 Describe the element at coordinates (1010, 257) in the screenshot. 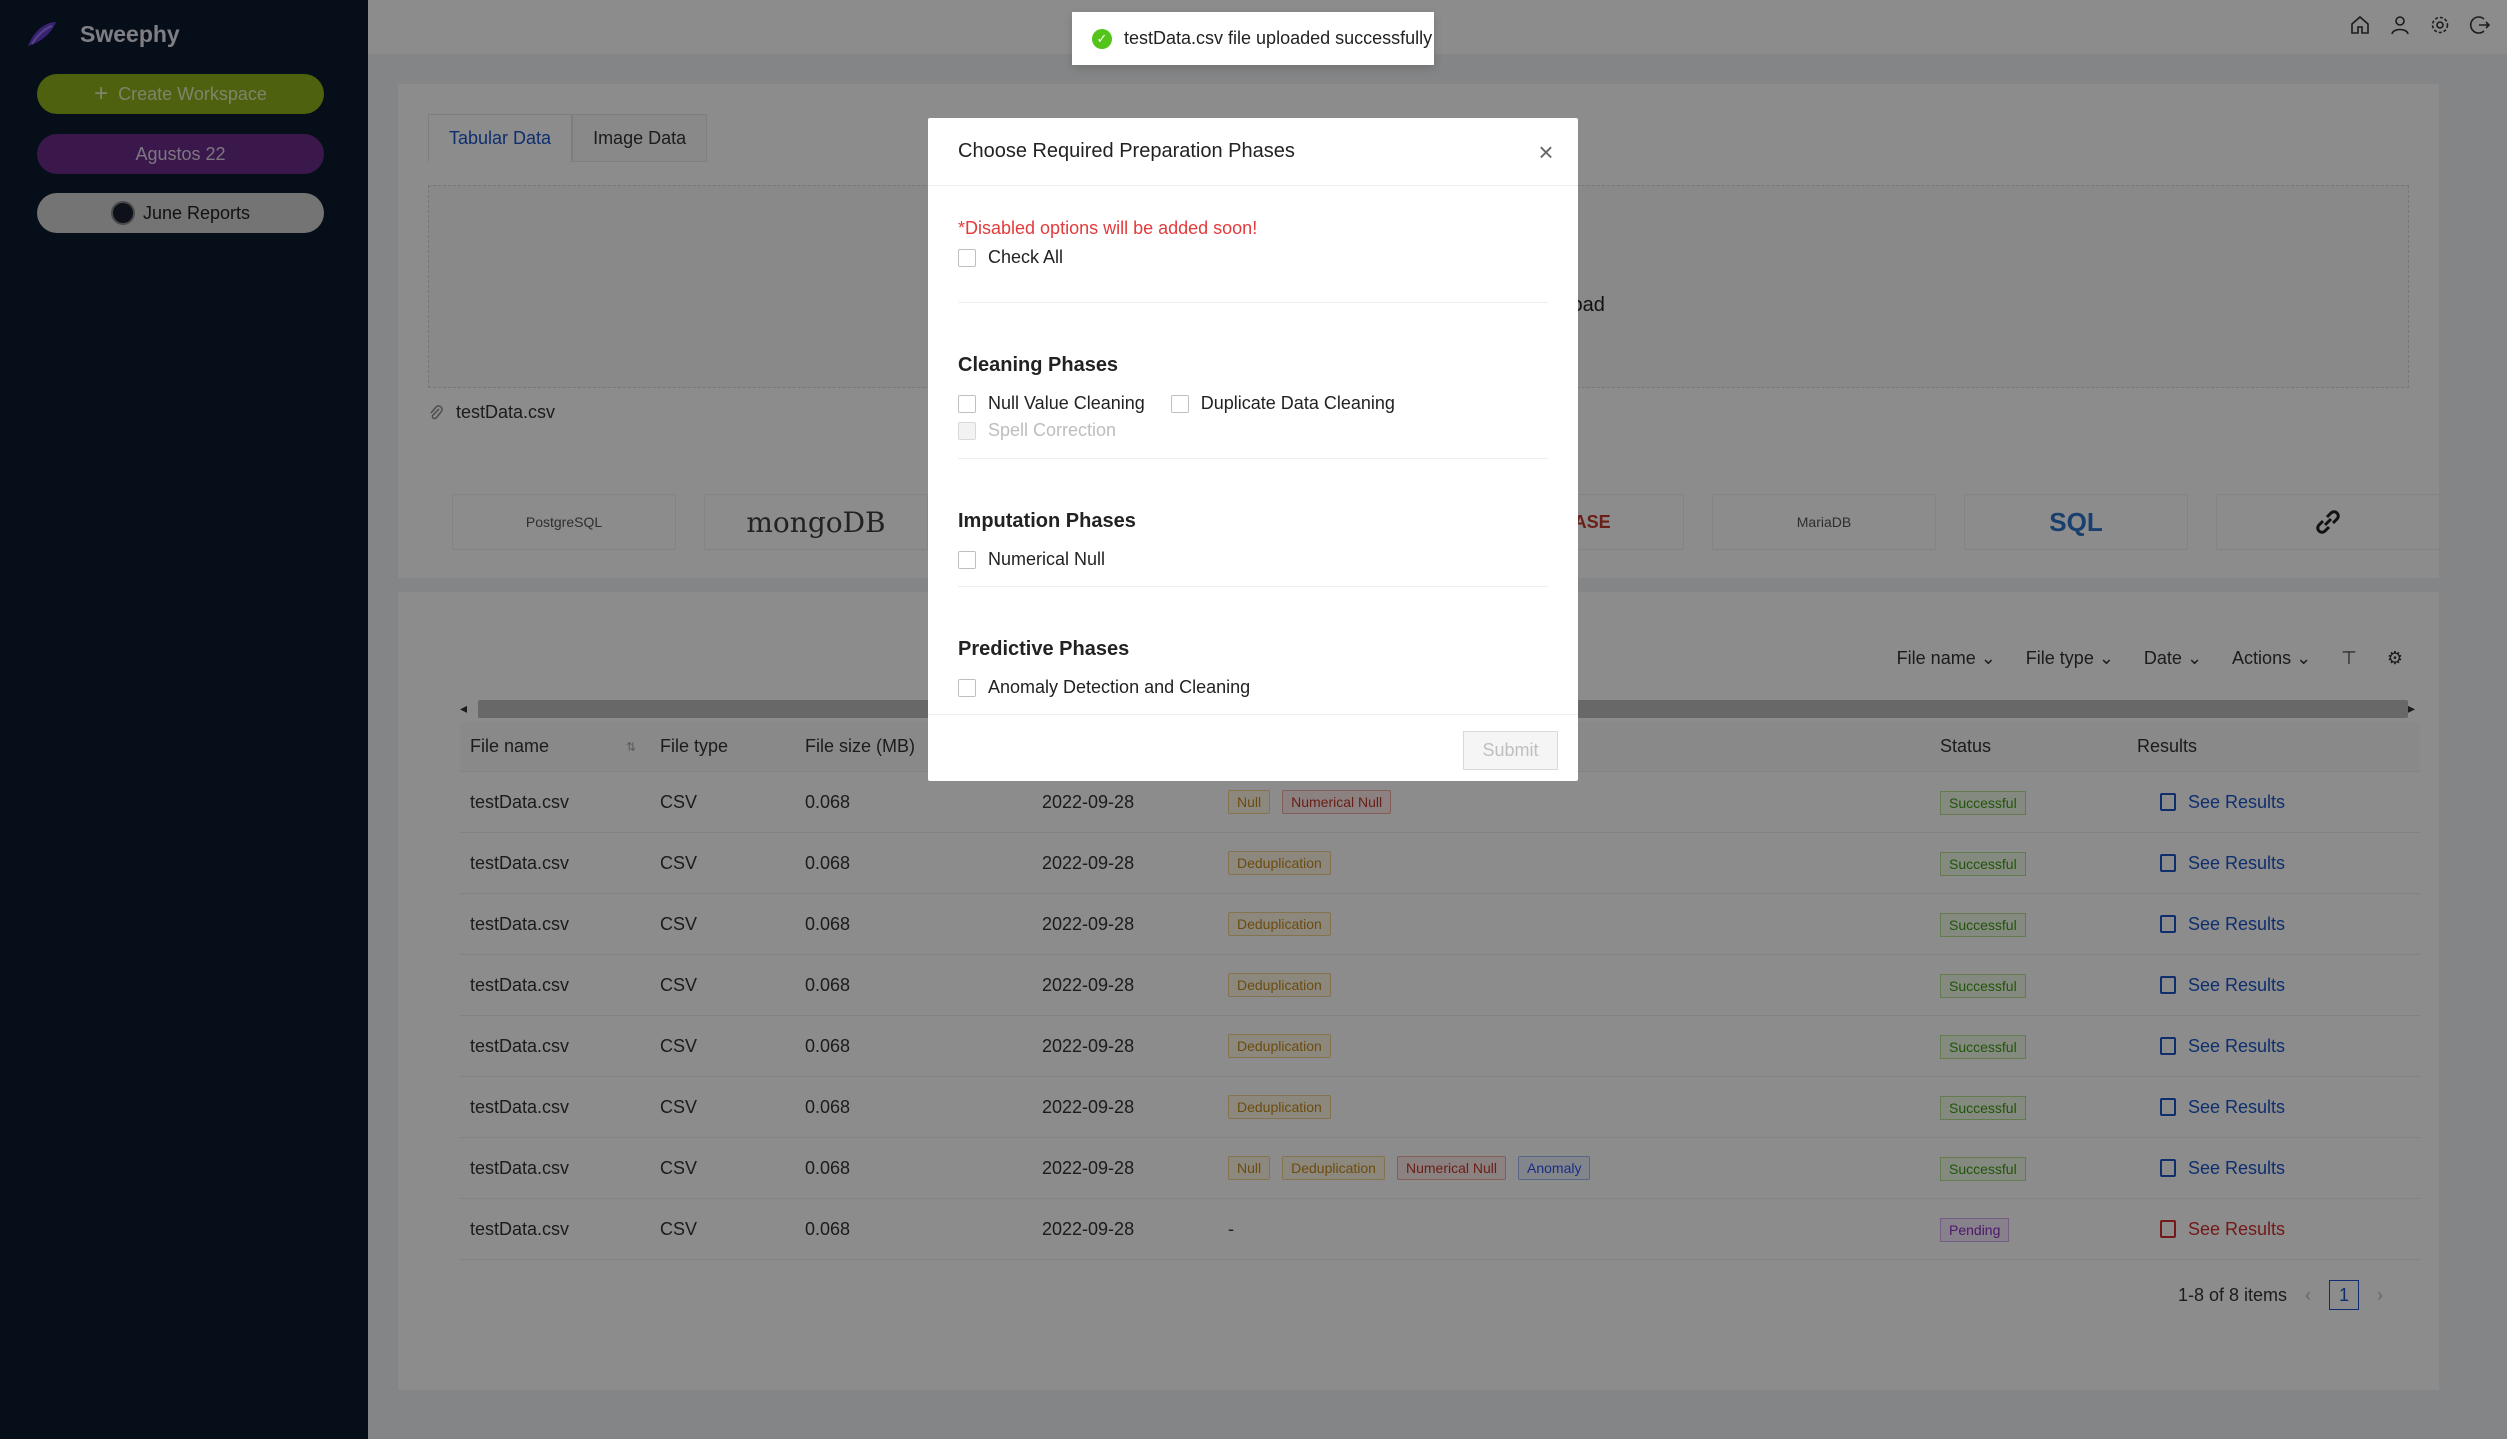

I see `check-all-checkbox: Check All` at that location.